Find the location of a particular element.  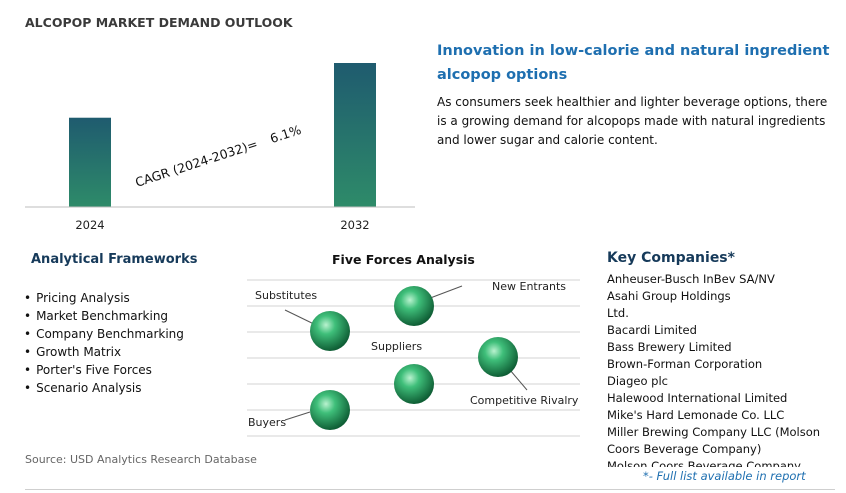

company-item: Miller Brewing Company LLC (Molson is located at coordinates (714, 432).